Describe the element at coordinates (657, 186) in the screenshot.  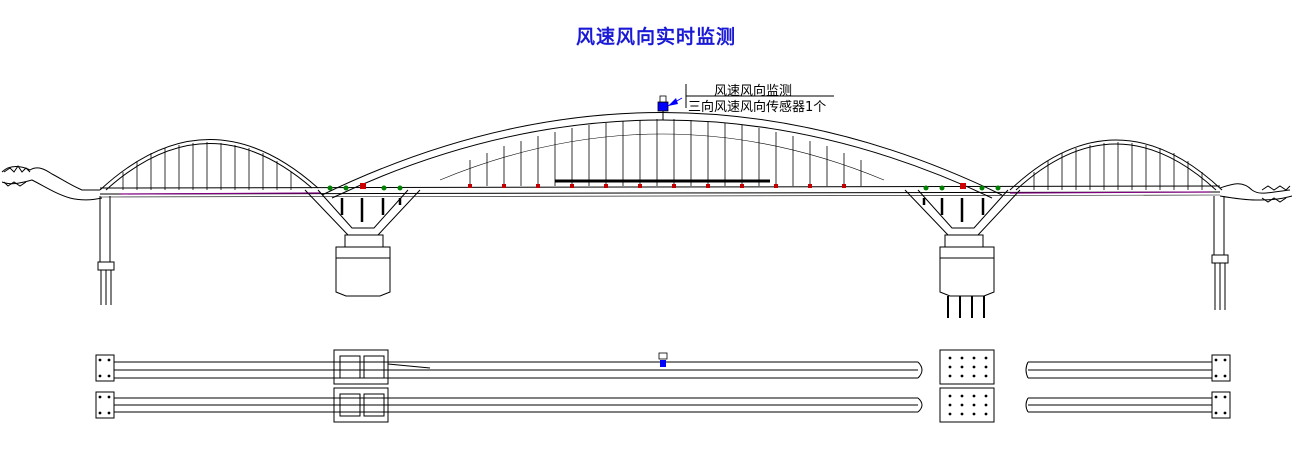
I see `main-arch-hanger-markers` at that location.